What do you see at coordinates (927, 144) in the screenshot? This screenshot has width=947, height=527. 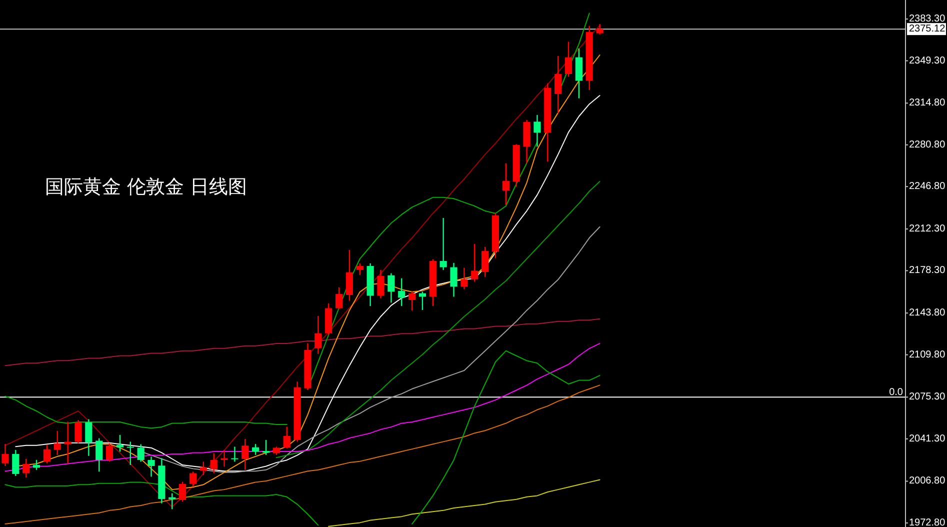 I see `y-tick-label: 2280.80` at bounding box center [927, 144].